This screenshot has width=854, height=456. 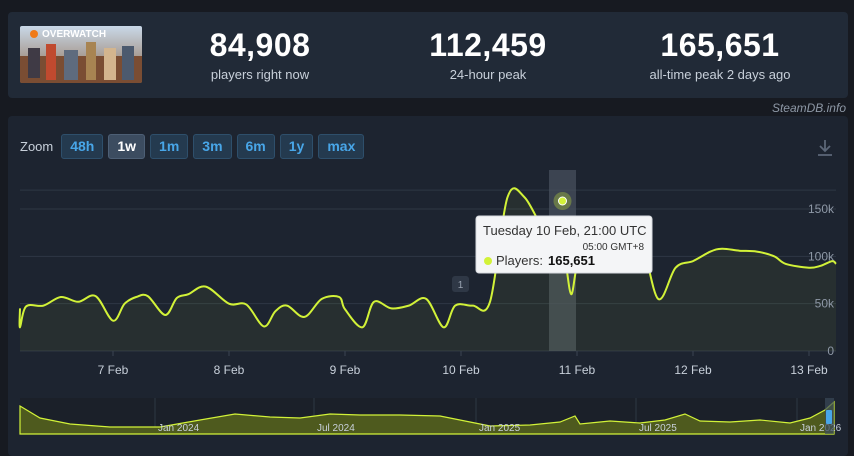 I want to click on tooltip-value: 165,651, so click(x=571, y=260).